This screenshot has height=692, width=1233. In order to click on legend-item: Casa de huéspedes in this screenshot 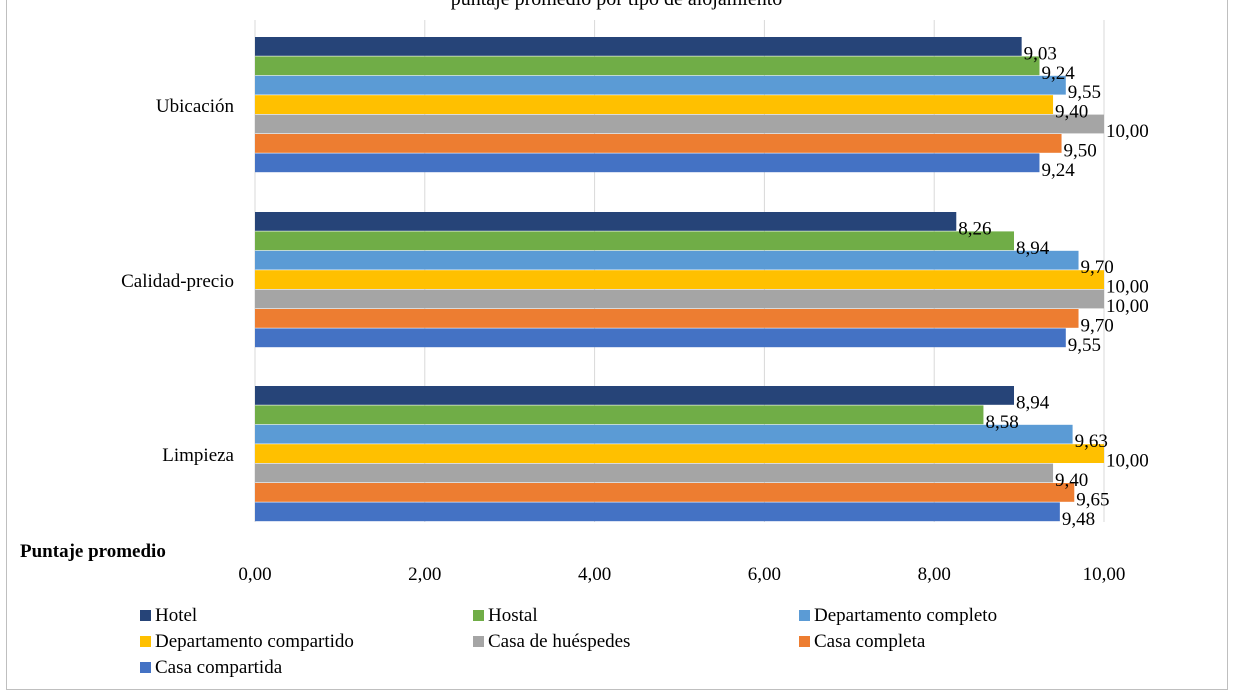, I will do `click(551, 642)`.